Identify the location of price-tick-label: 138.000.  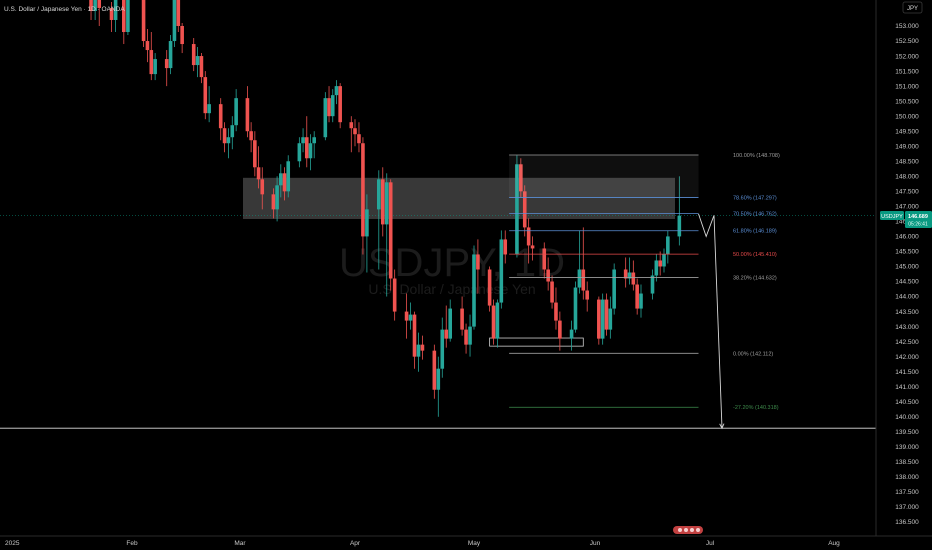
(907, 477).